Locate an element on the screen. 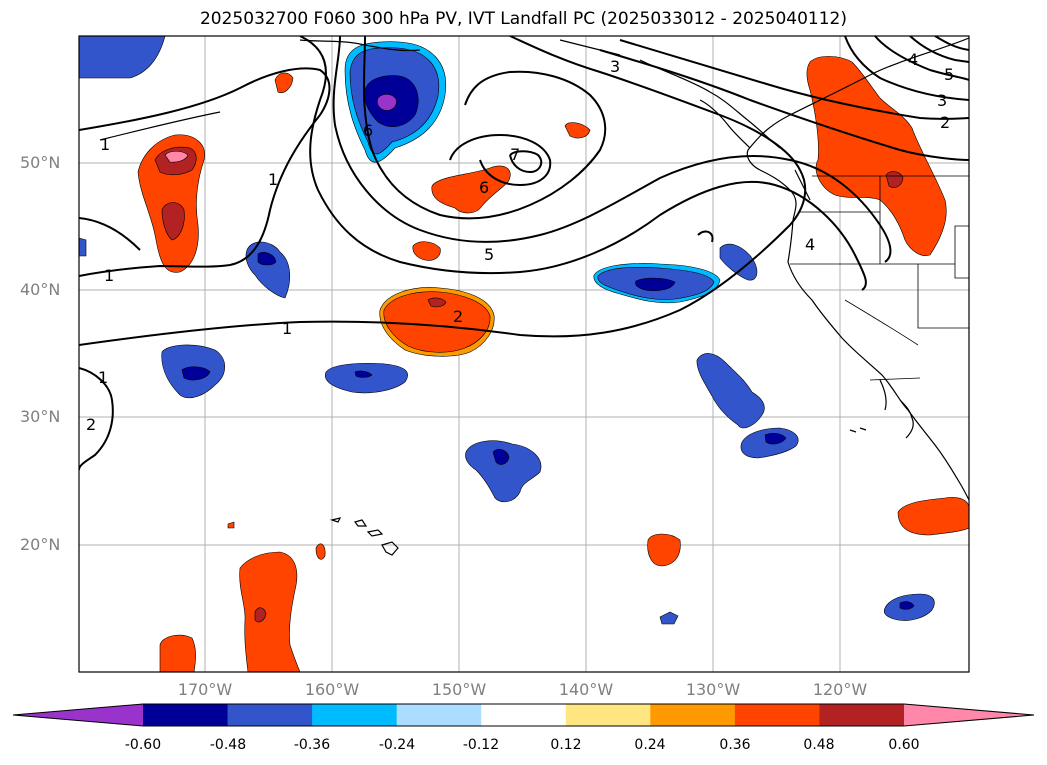 This screenshot has width=1047, height=765. colorbar-tick-label: 0.24 is located at coordinates (650, 745).